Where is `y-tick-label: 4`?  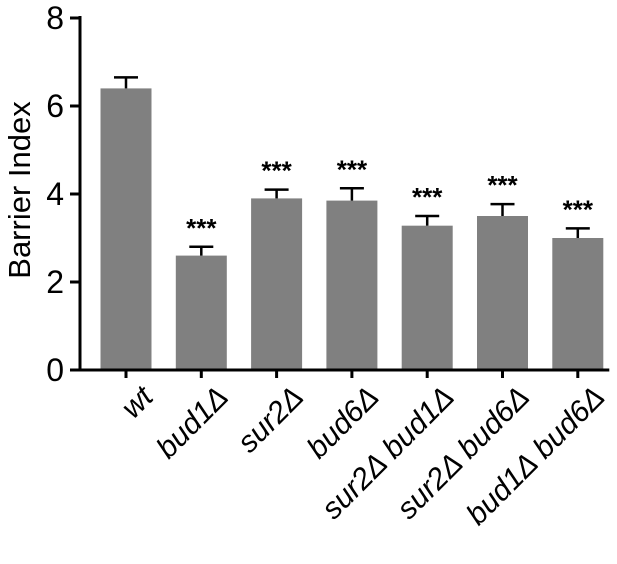
y-tick-label: 4 is located at coordinates (55, 194).